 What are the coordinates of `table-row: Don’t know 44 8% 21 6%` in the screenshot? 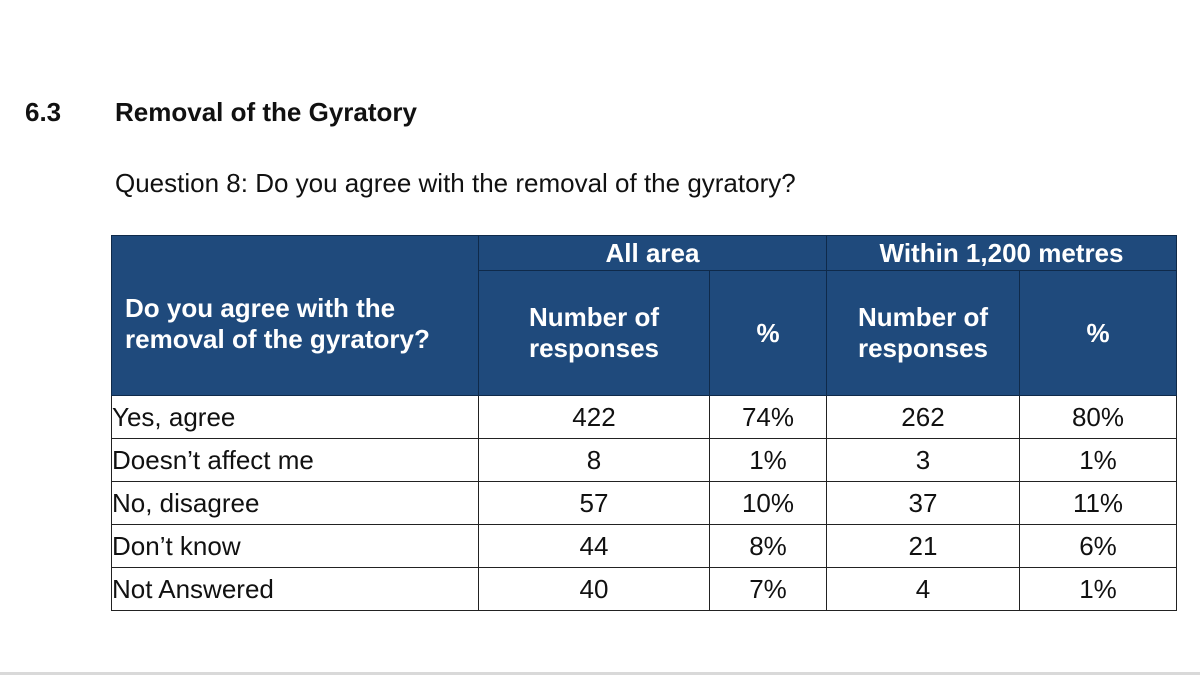 It's located at (644, 546).